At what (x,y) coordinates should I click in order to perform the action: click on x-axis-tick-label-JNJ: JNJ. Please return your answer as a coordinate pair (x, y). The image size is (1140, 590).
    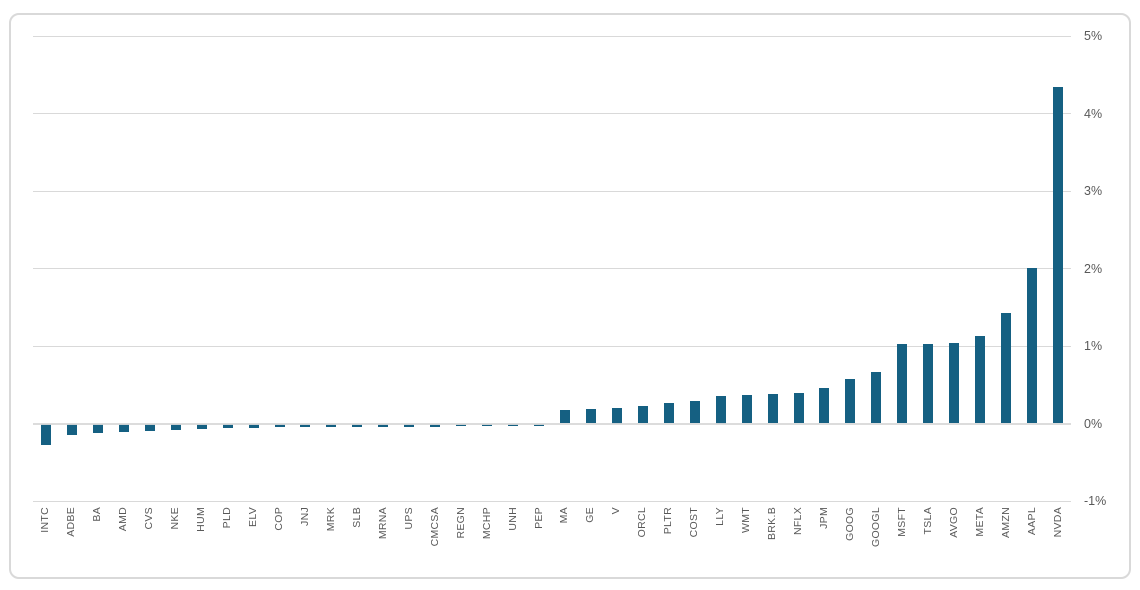
    Looking at the image, I should click on (304, 516).